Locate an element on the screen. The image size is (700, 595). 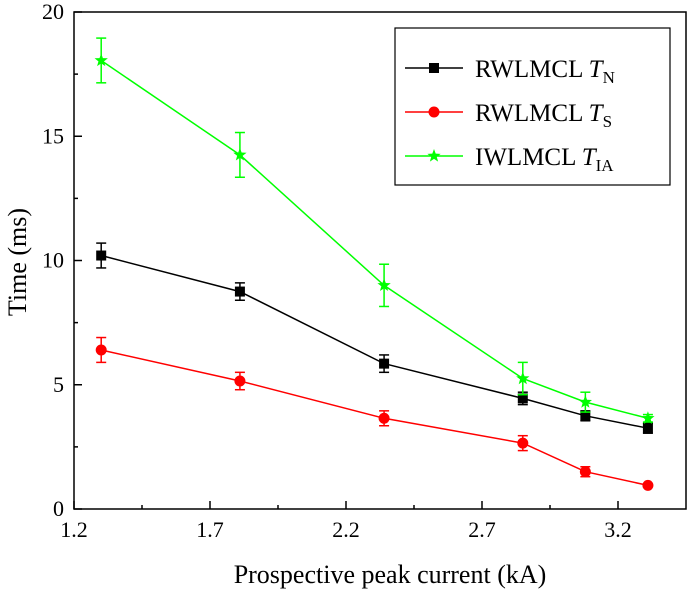
legend-item: RWLMCL TN is located at coordinates (510, 71).